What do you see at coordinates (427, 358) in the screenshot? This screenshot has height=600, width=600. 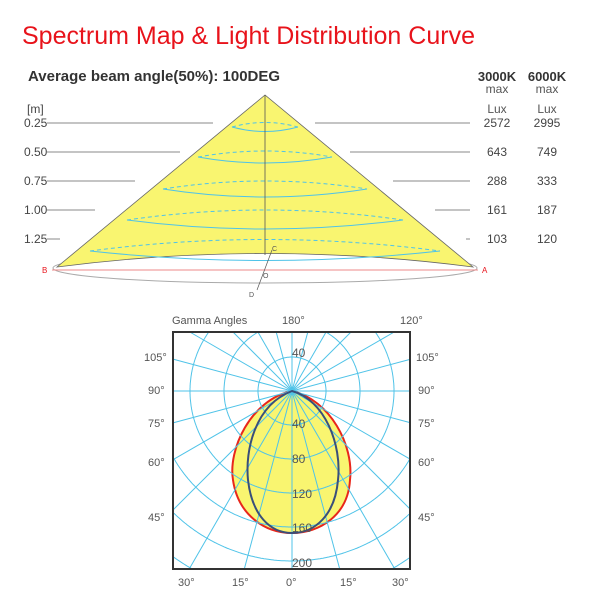 I see `right-angle-label: 105°` at bounding box center [427, 358].